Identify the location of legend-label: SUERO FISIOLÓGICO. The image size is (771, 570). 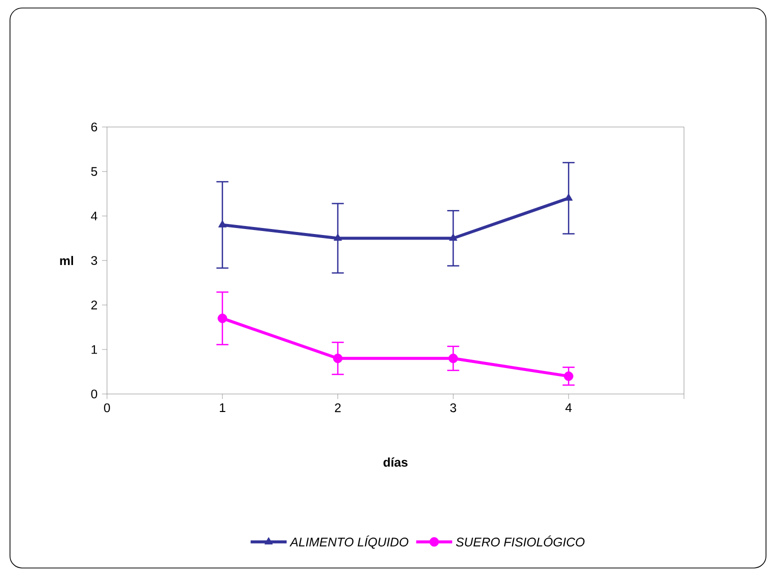
(520, 541).